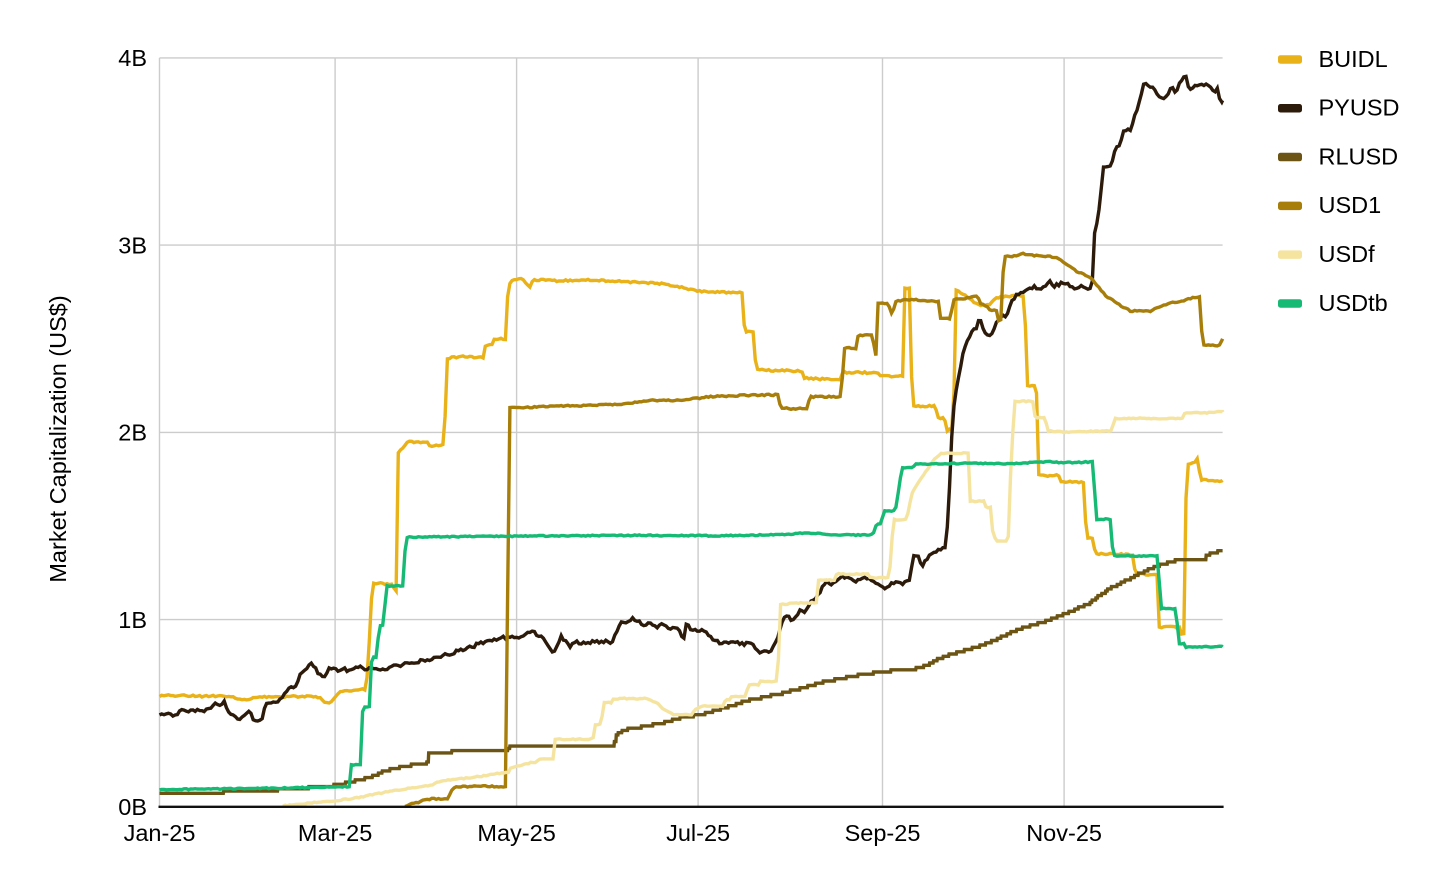  Describe the element at coordinates (132, 58) in the screenshot. I see `svg-text: 4B` at that location.